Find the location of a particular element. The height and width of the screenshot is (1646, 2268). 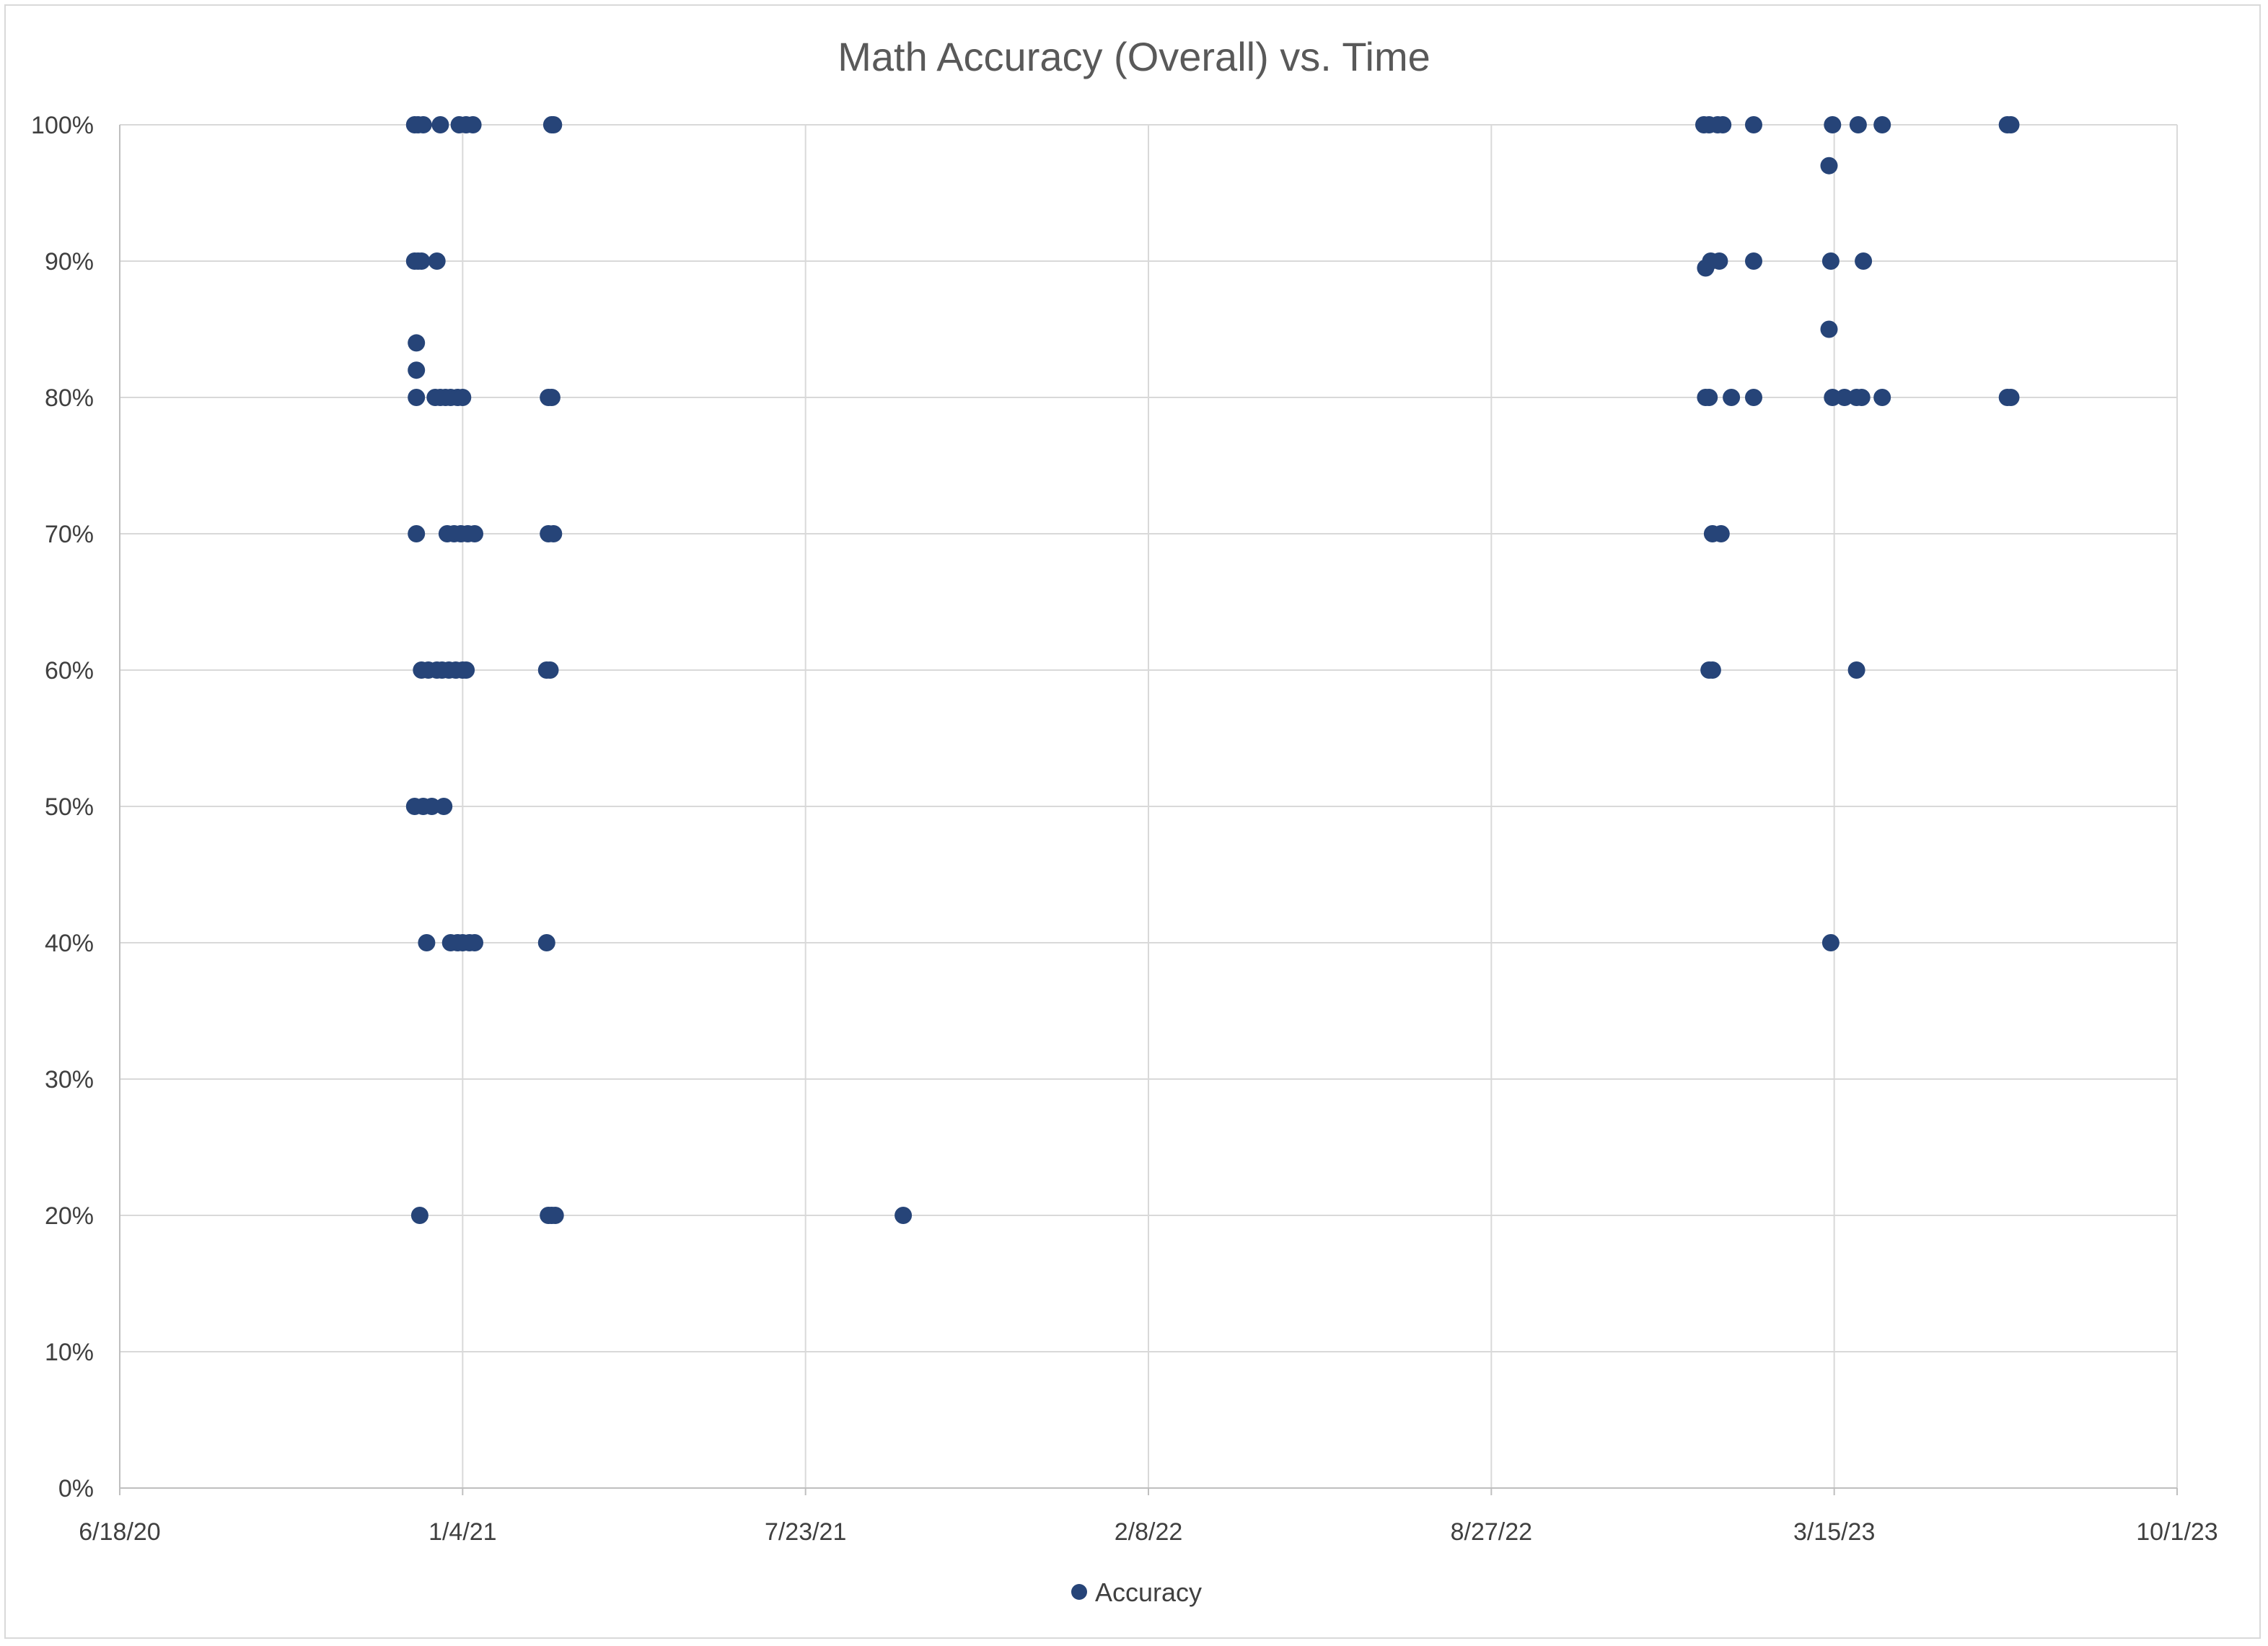

y-tick-label: 20% is located at coordinates (69, 1216).